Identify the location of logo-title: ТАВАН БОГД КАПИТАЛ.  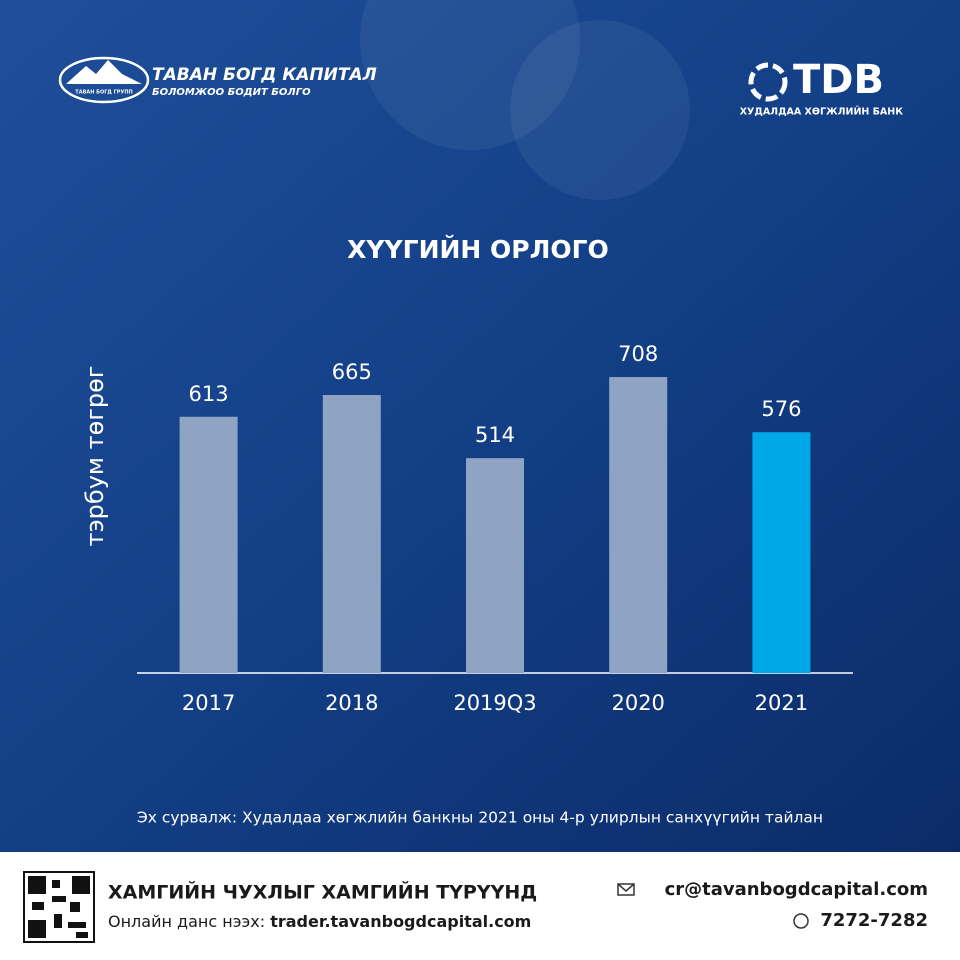
(264, 75).